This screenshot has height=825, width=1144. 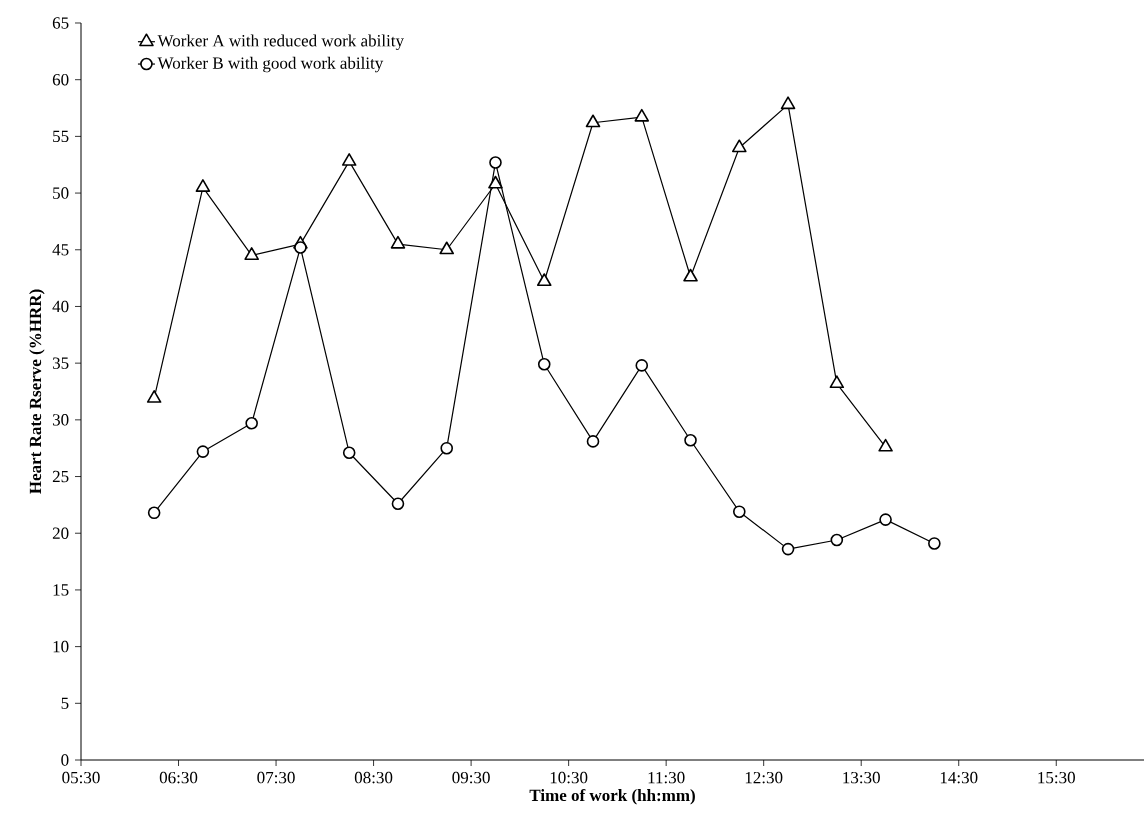 What do you see at coordinates (61, 590) in the screenshot?
I see `y-tick-label: 15` at bounding box center [61, 590].